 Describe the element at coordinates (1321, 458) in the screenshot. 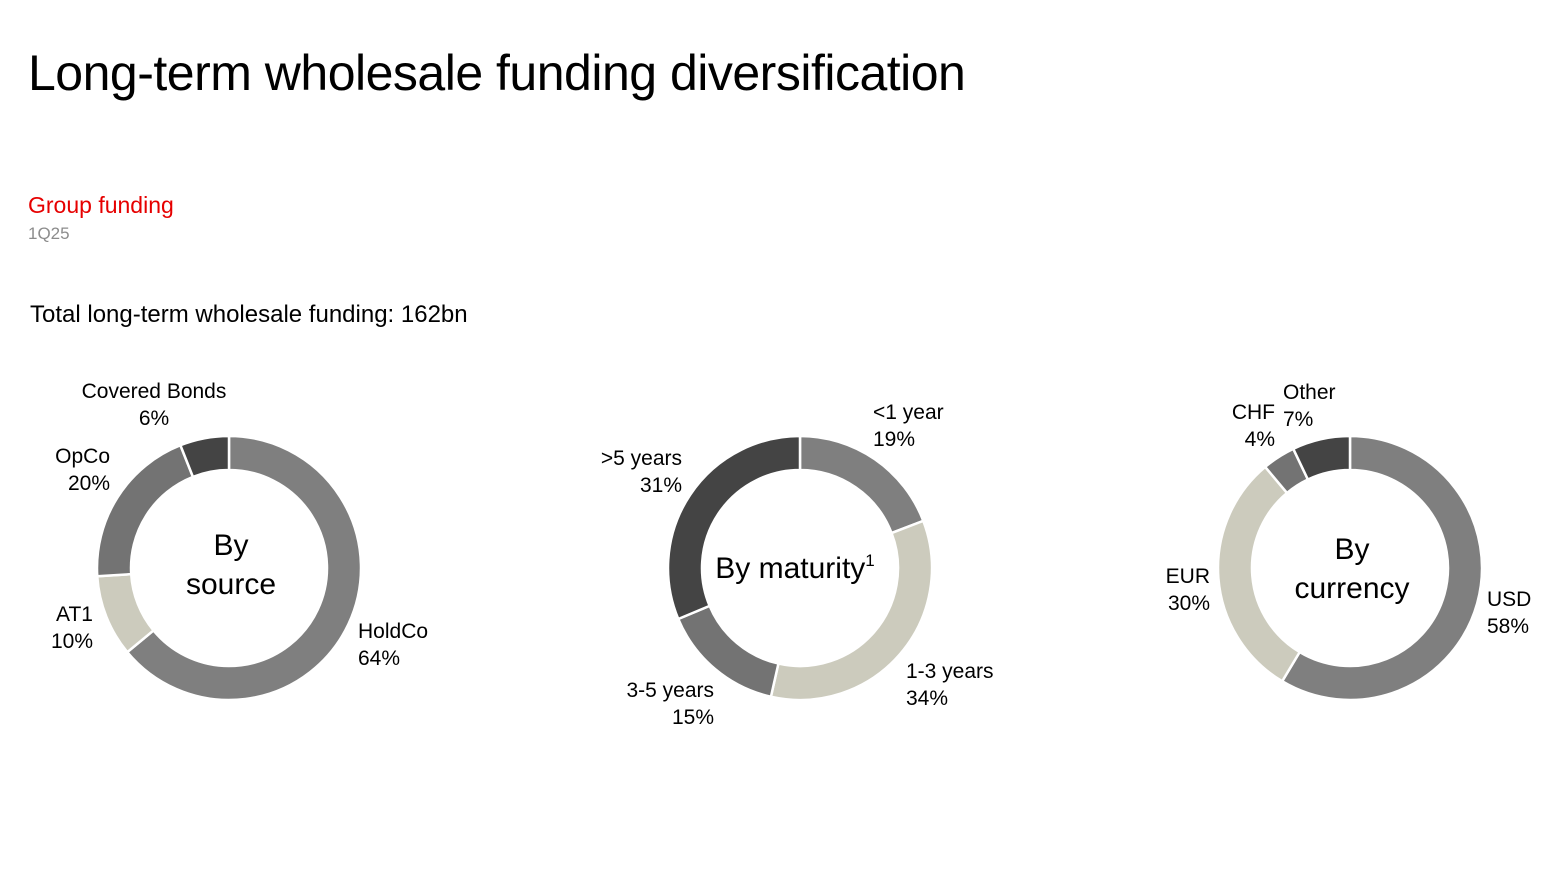

I see `slice-other` at that location.